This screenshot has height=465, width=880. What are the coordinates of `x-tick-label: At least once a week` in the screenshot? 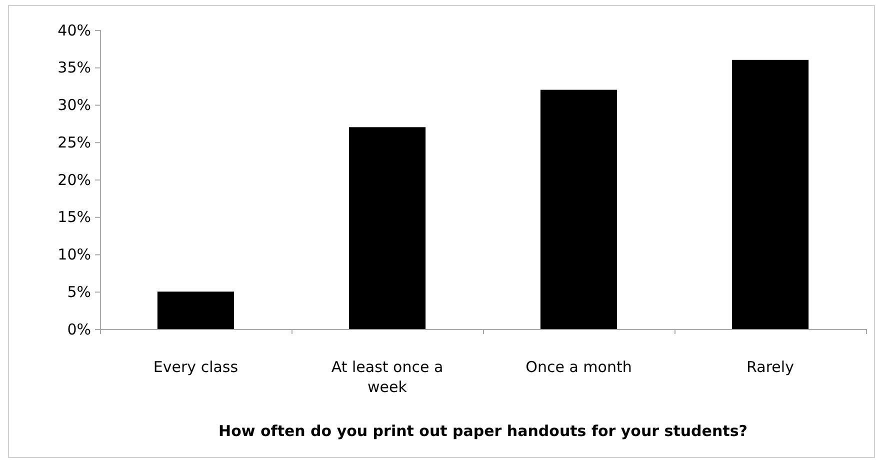 It's located at (387, 377).